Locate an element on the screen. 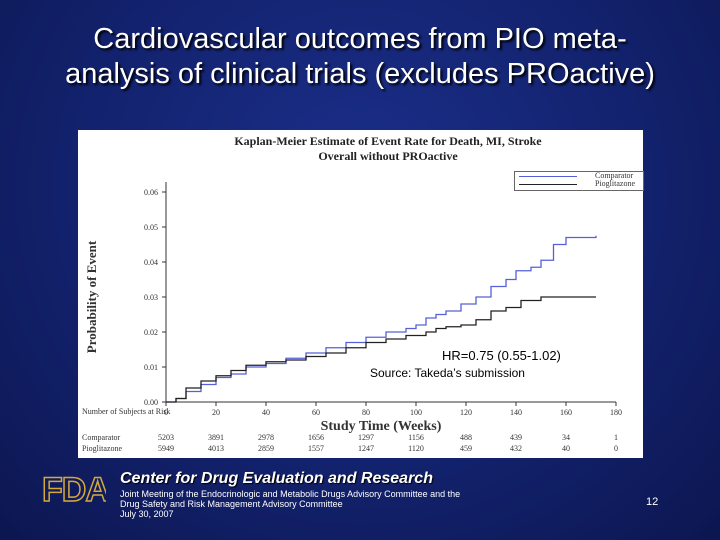  y-axis-label: Probability of Event is located at coordinates (91, 296).